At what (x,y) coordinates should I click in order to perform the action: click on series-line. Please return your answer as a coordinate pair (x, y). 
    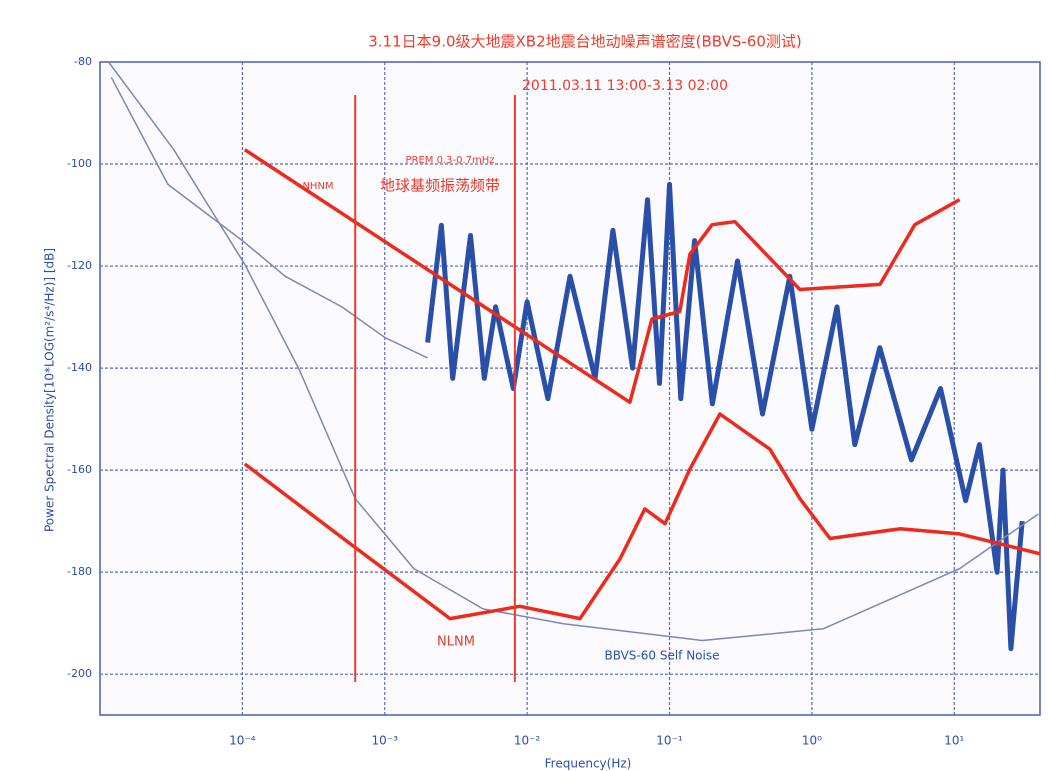
    Looking at the image, I should click on (269, 217).